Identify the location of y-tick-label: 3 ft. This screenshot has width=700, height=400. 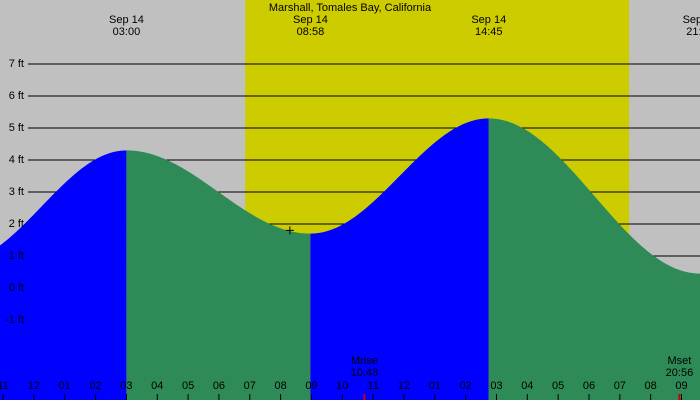
(16, 192).